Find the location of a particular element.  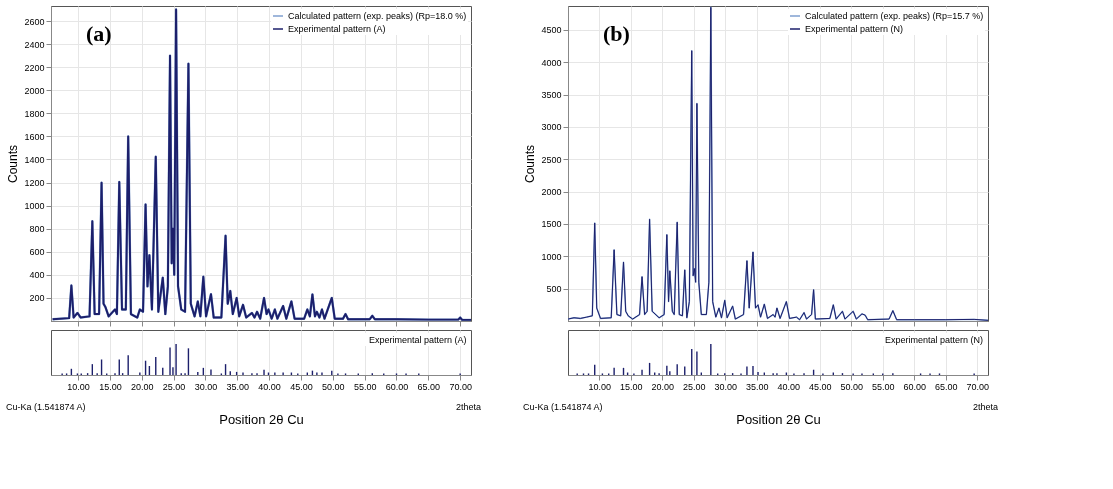

y-tick-label: 1500 is located at coordinates (551, 224).